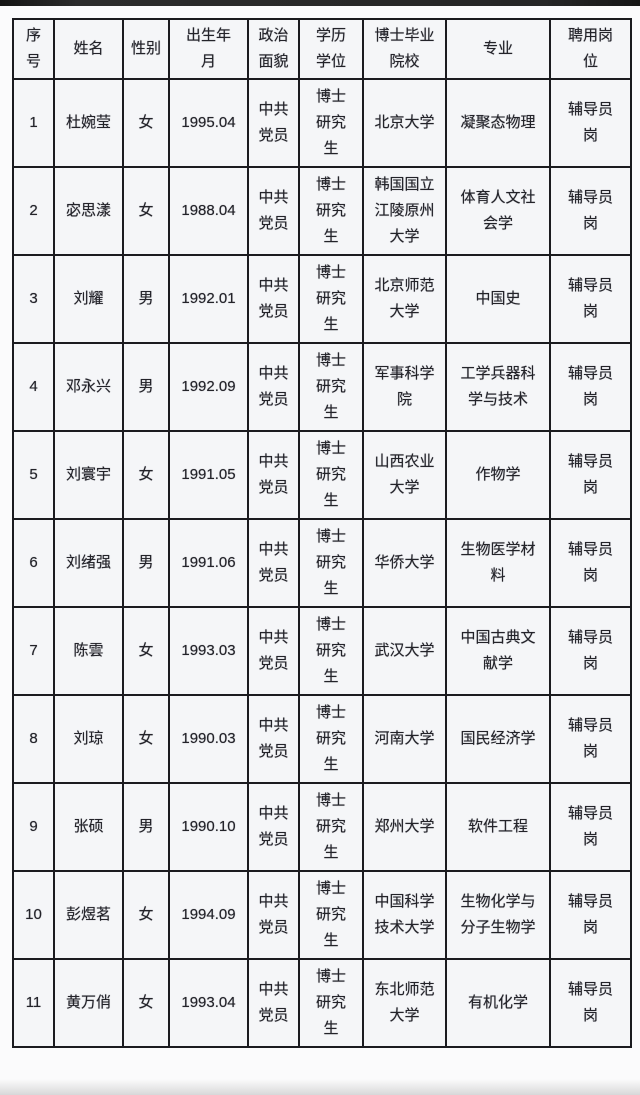 This screenshot has width=640, height=1095. I want to click on cell-phd-school: 北京师范 大学, so click(404, 299).